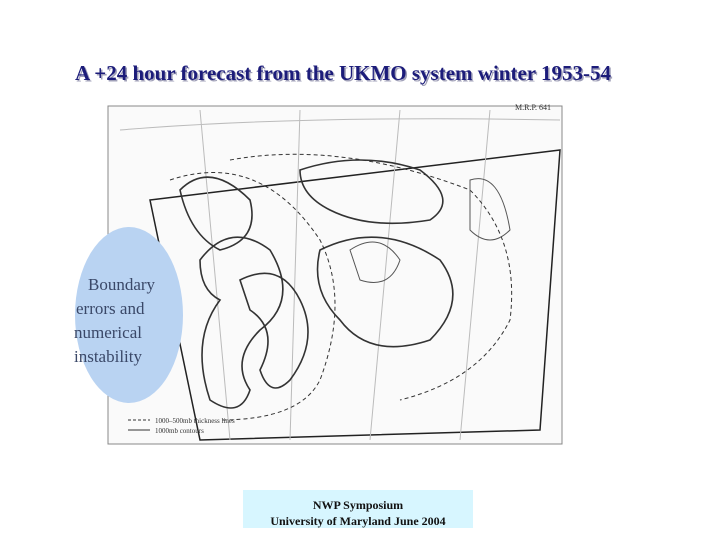 The width and height of the screenshot is (720, 540). I want to click on callout-bubble, so click(129, 315).